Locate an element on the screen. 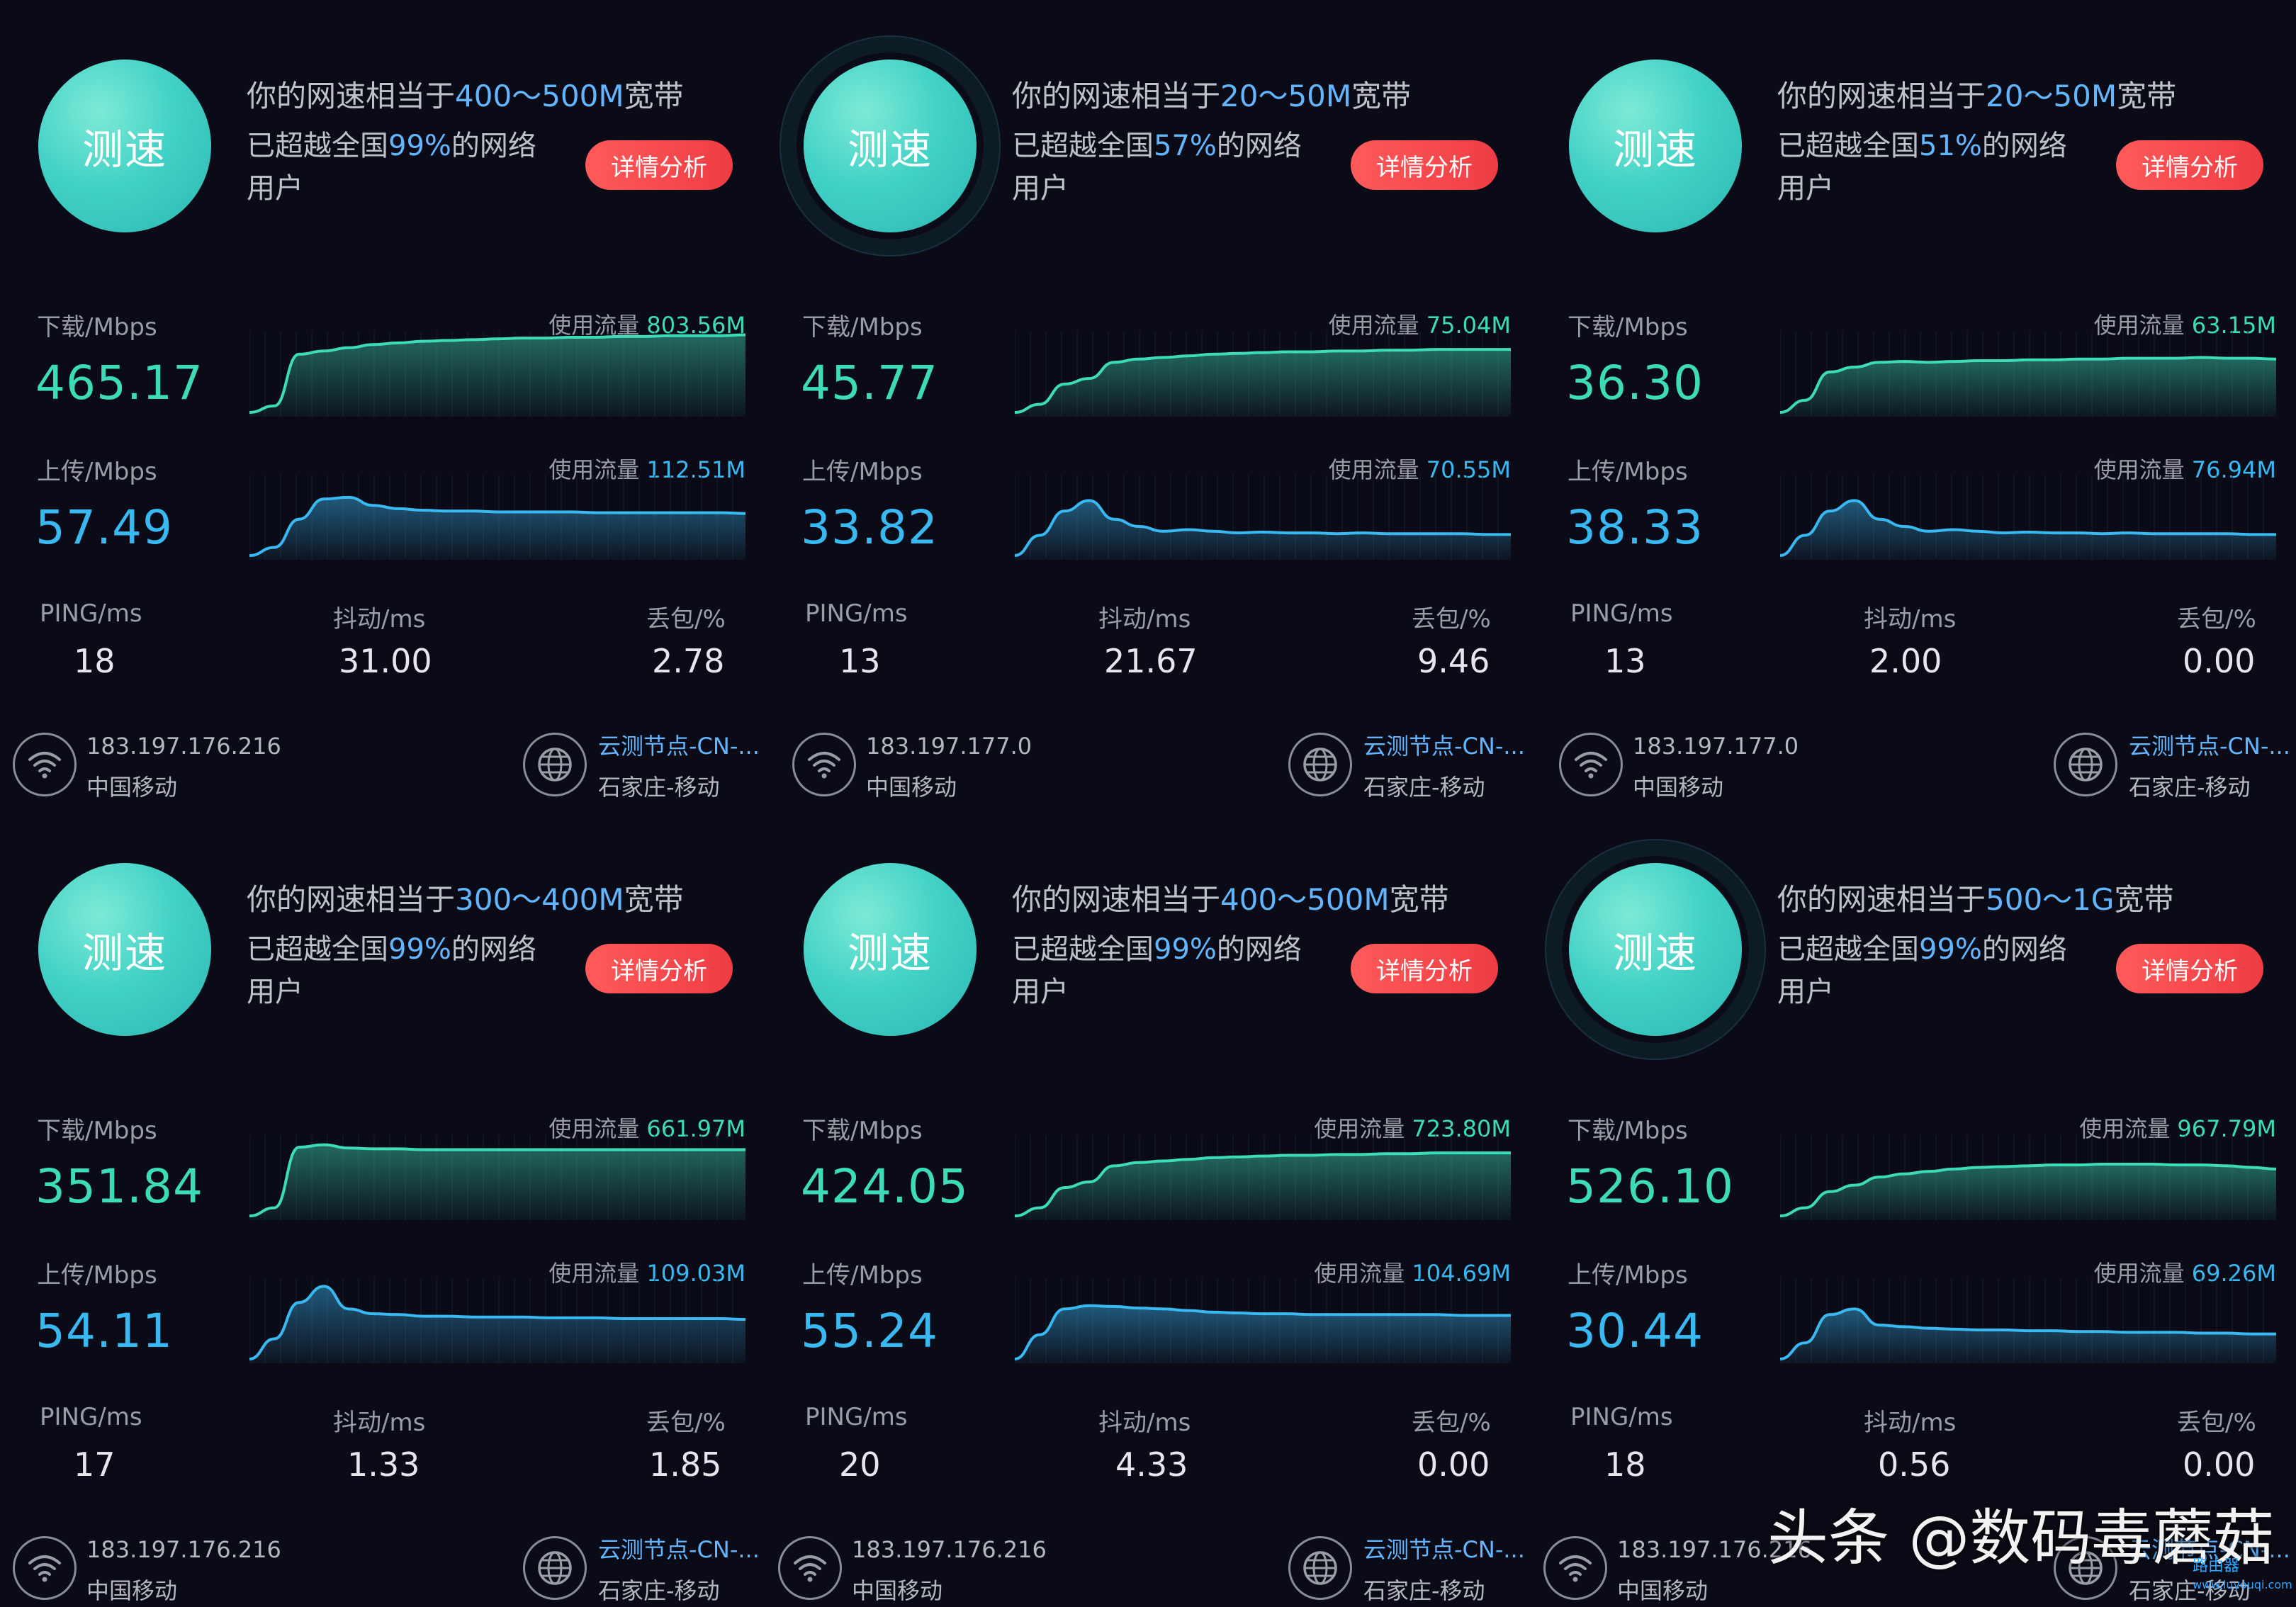 This screenshot has width=2296, height=1607. download-usage: 使用流量 967.79M is located at coordinates (2177, 1127).